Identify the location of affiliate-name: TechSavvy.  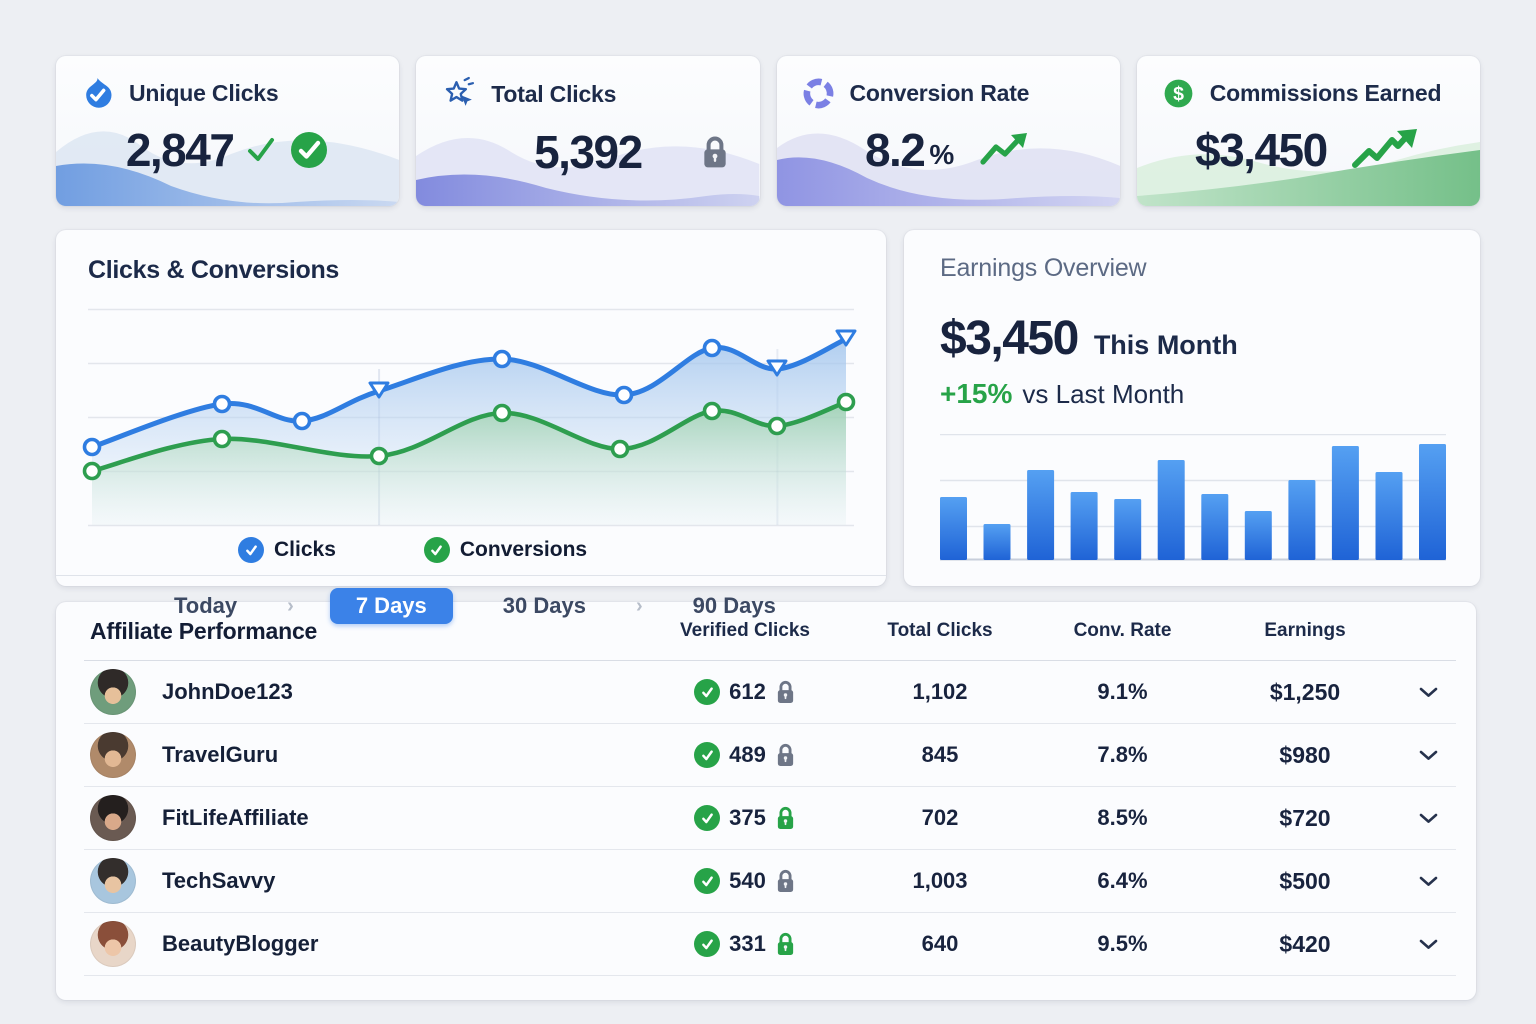
(219, 880).